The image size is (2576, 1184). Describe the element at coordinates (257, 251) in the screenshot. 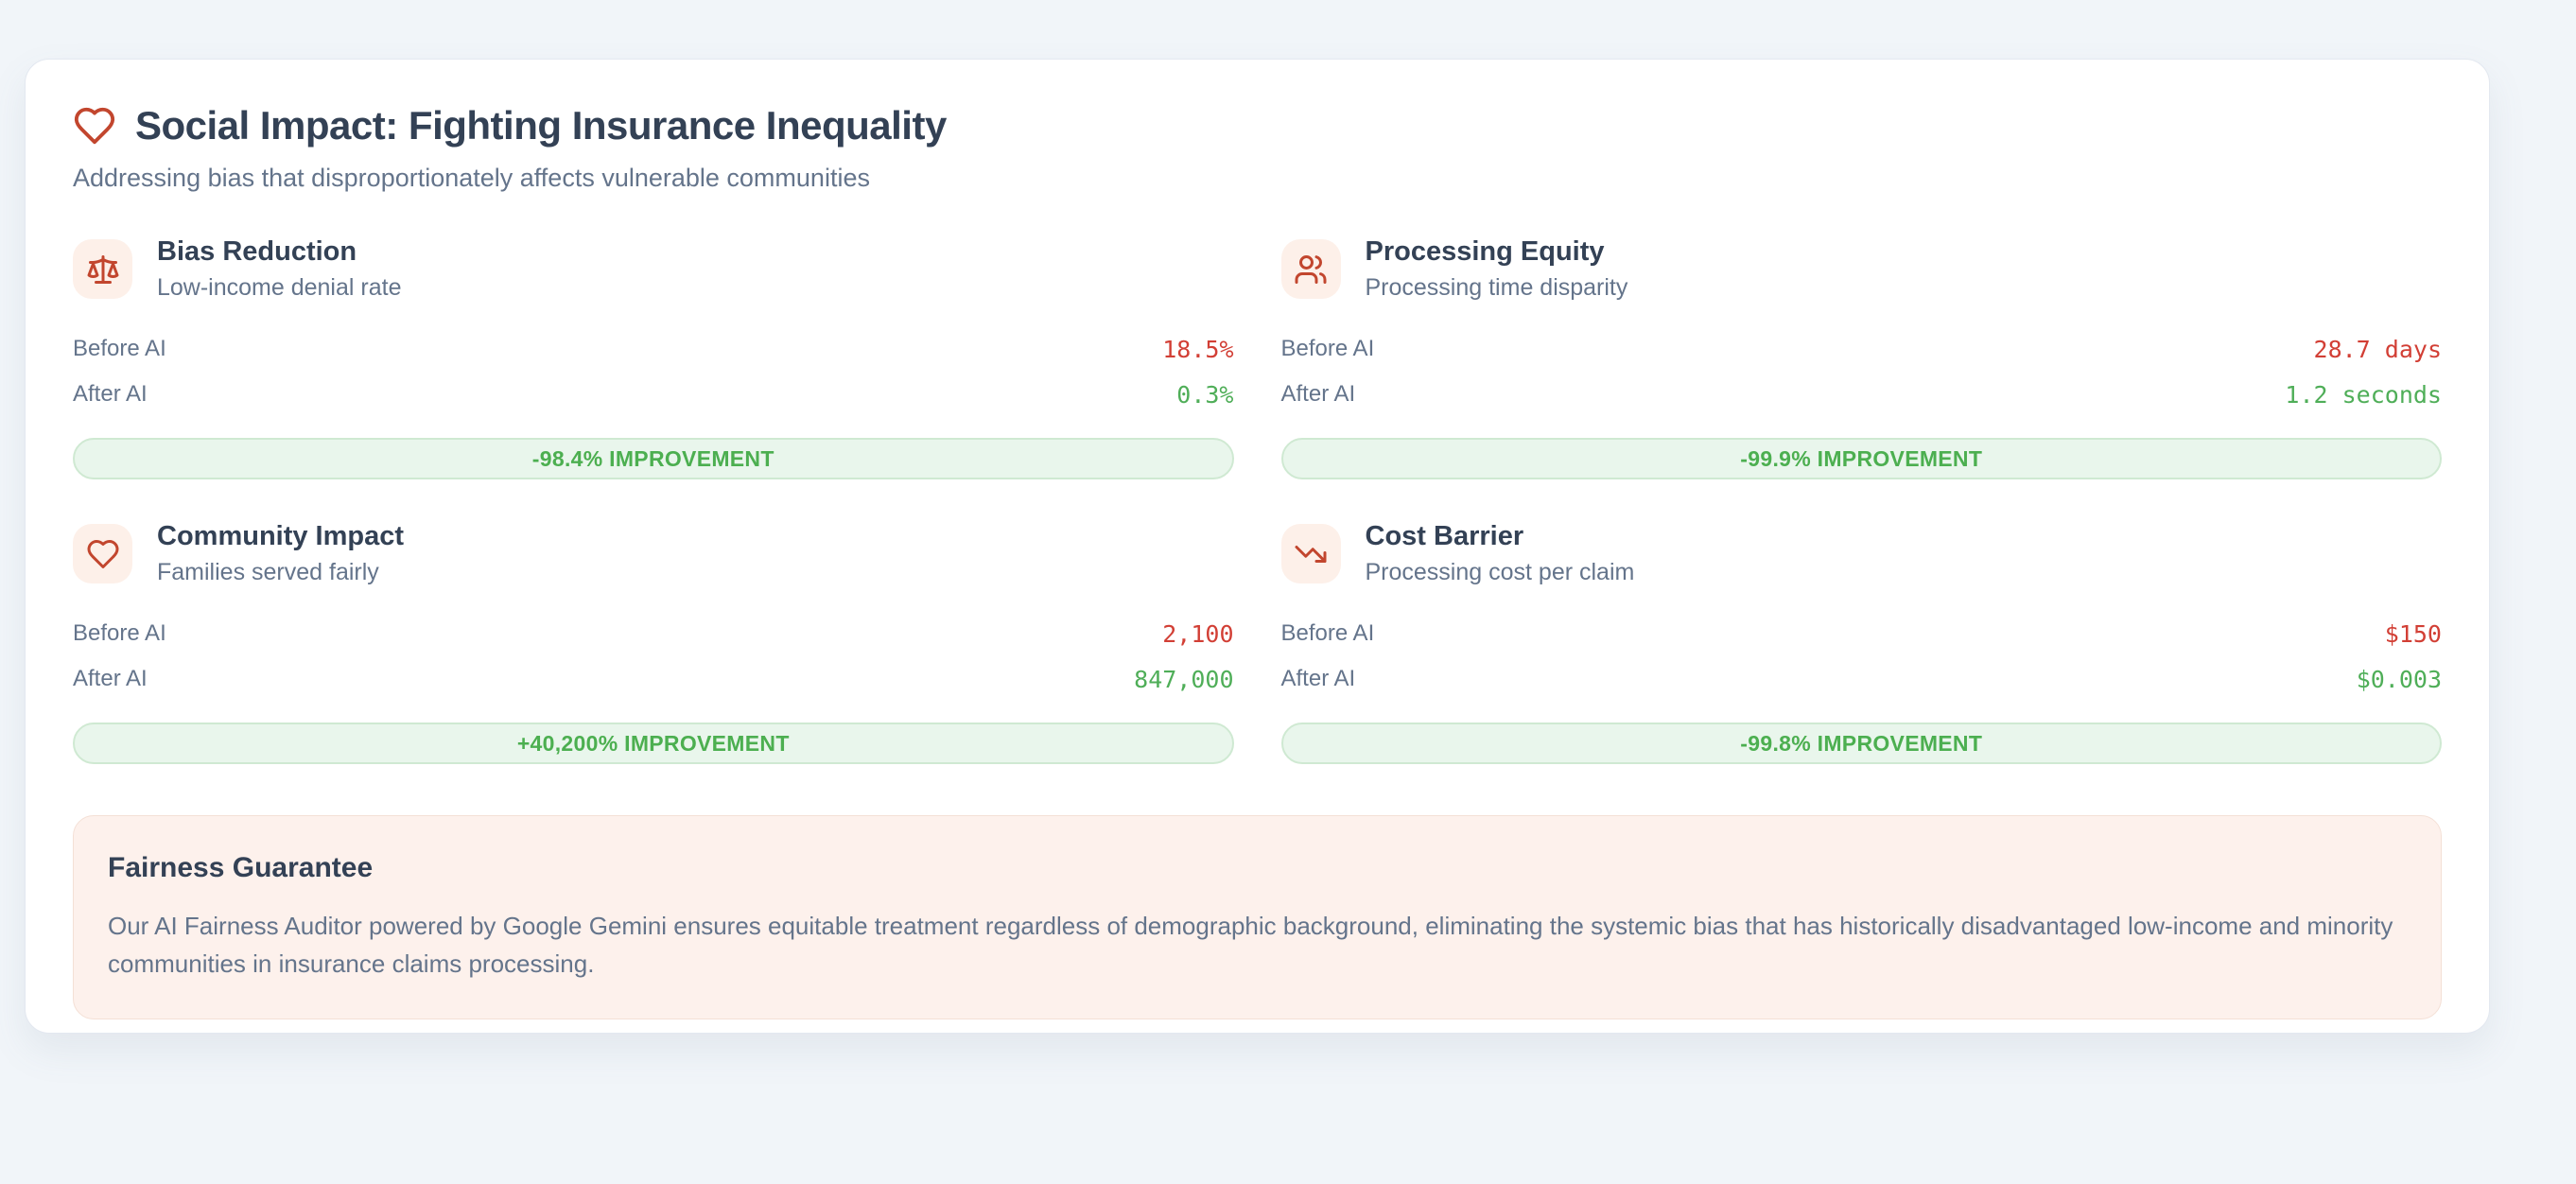

I see `metric-title: Bias Reduction` at that location.